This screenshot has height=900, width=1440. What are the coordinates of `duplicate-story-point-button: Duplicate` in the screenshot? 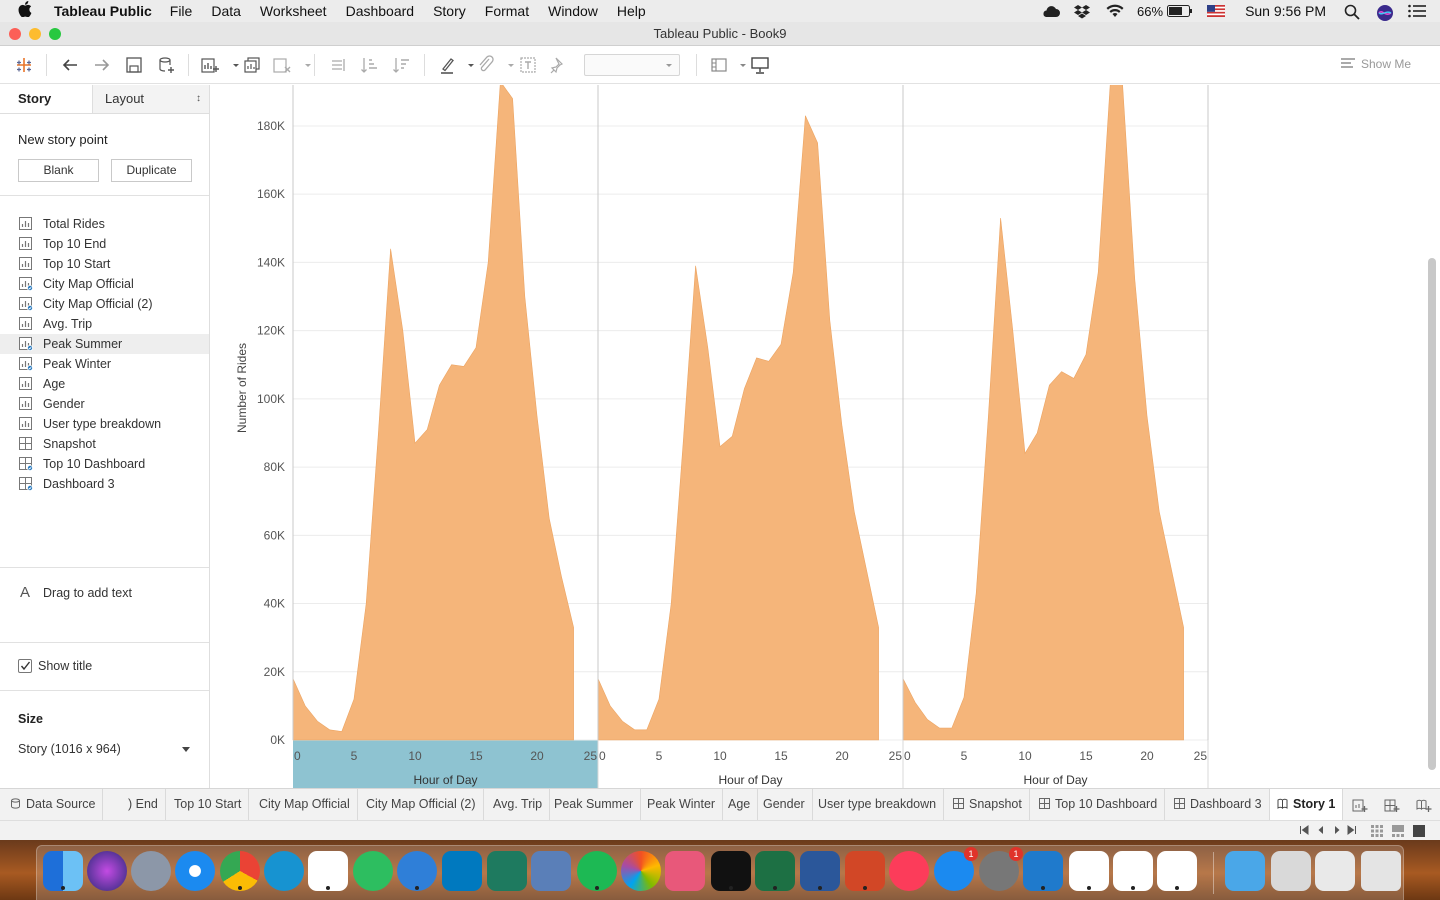 It's located at (151, 170).